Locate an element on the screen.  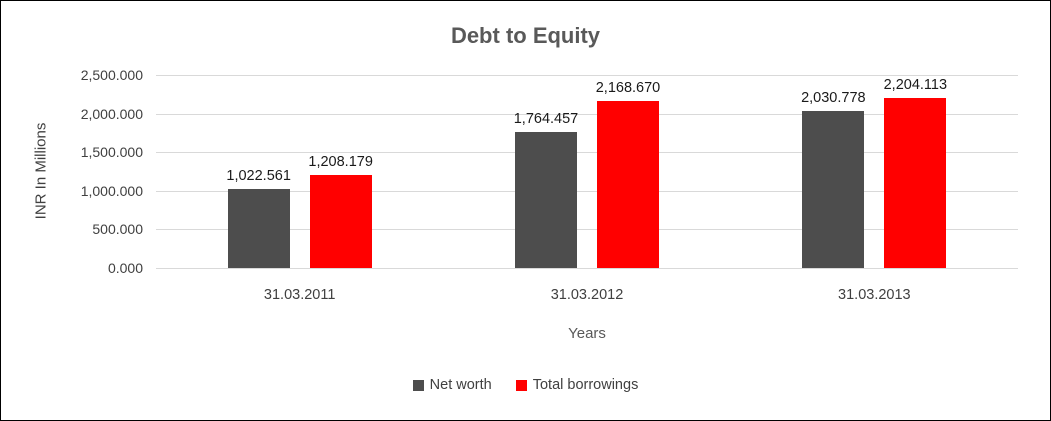
data-label: 2,204.113 is located at coordinates (915, 84).